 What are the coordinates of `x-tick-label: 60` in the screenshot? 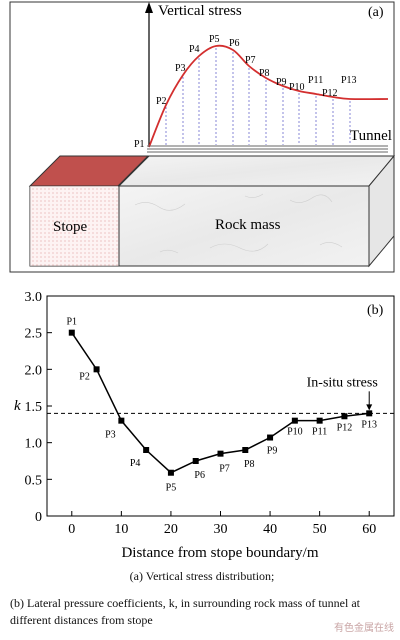 It's located at (369, 529).